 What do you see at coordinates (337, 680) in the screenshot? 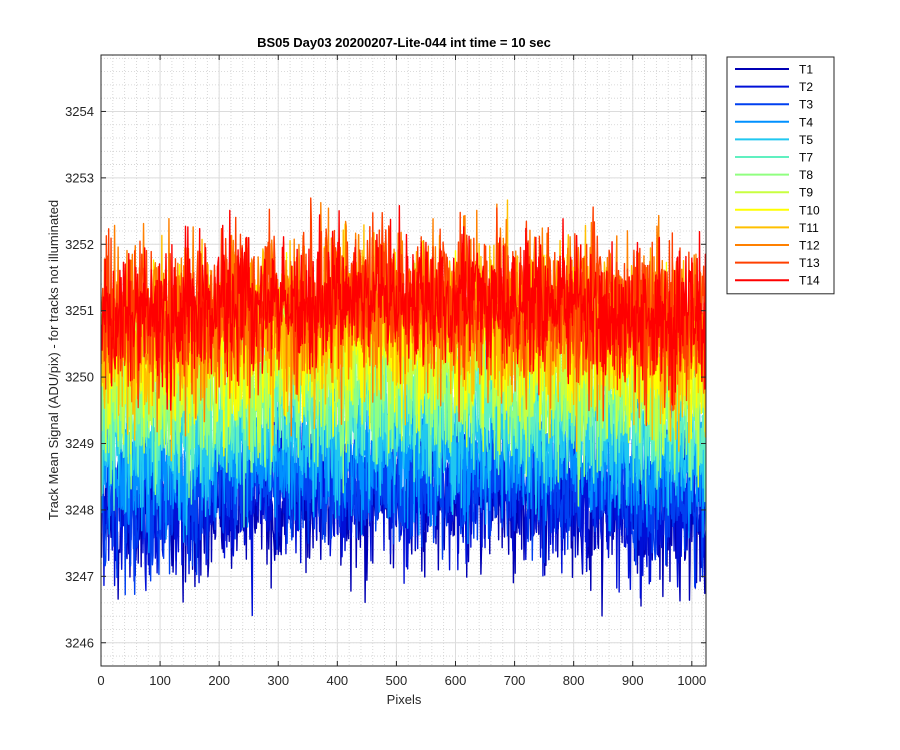
I see `x-tick-label: 400` at bounding box center [337, 680].